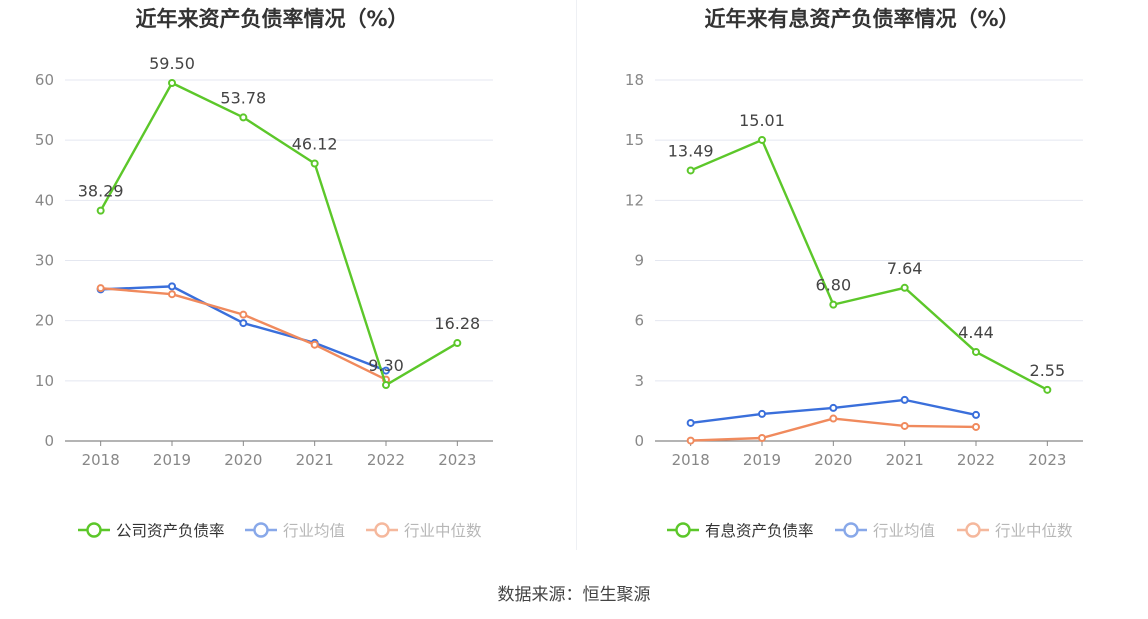 The width and height of the screenshot is (1148, 619). Describe the element at coordinates (243, 97) in the screenshot. I see `data-label: 53.78` at that location.